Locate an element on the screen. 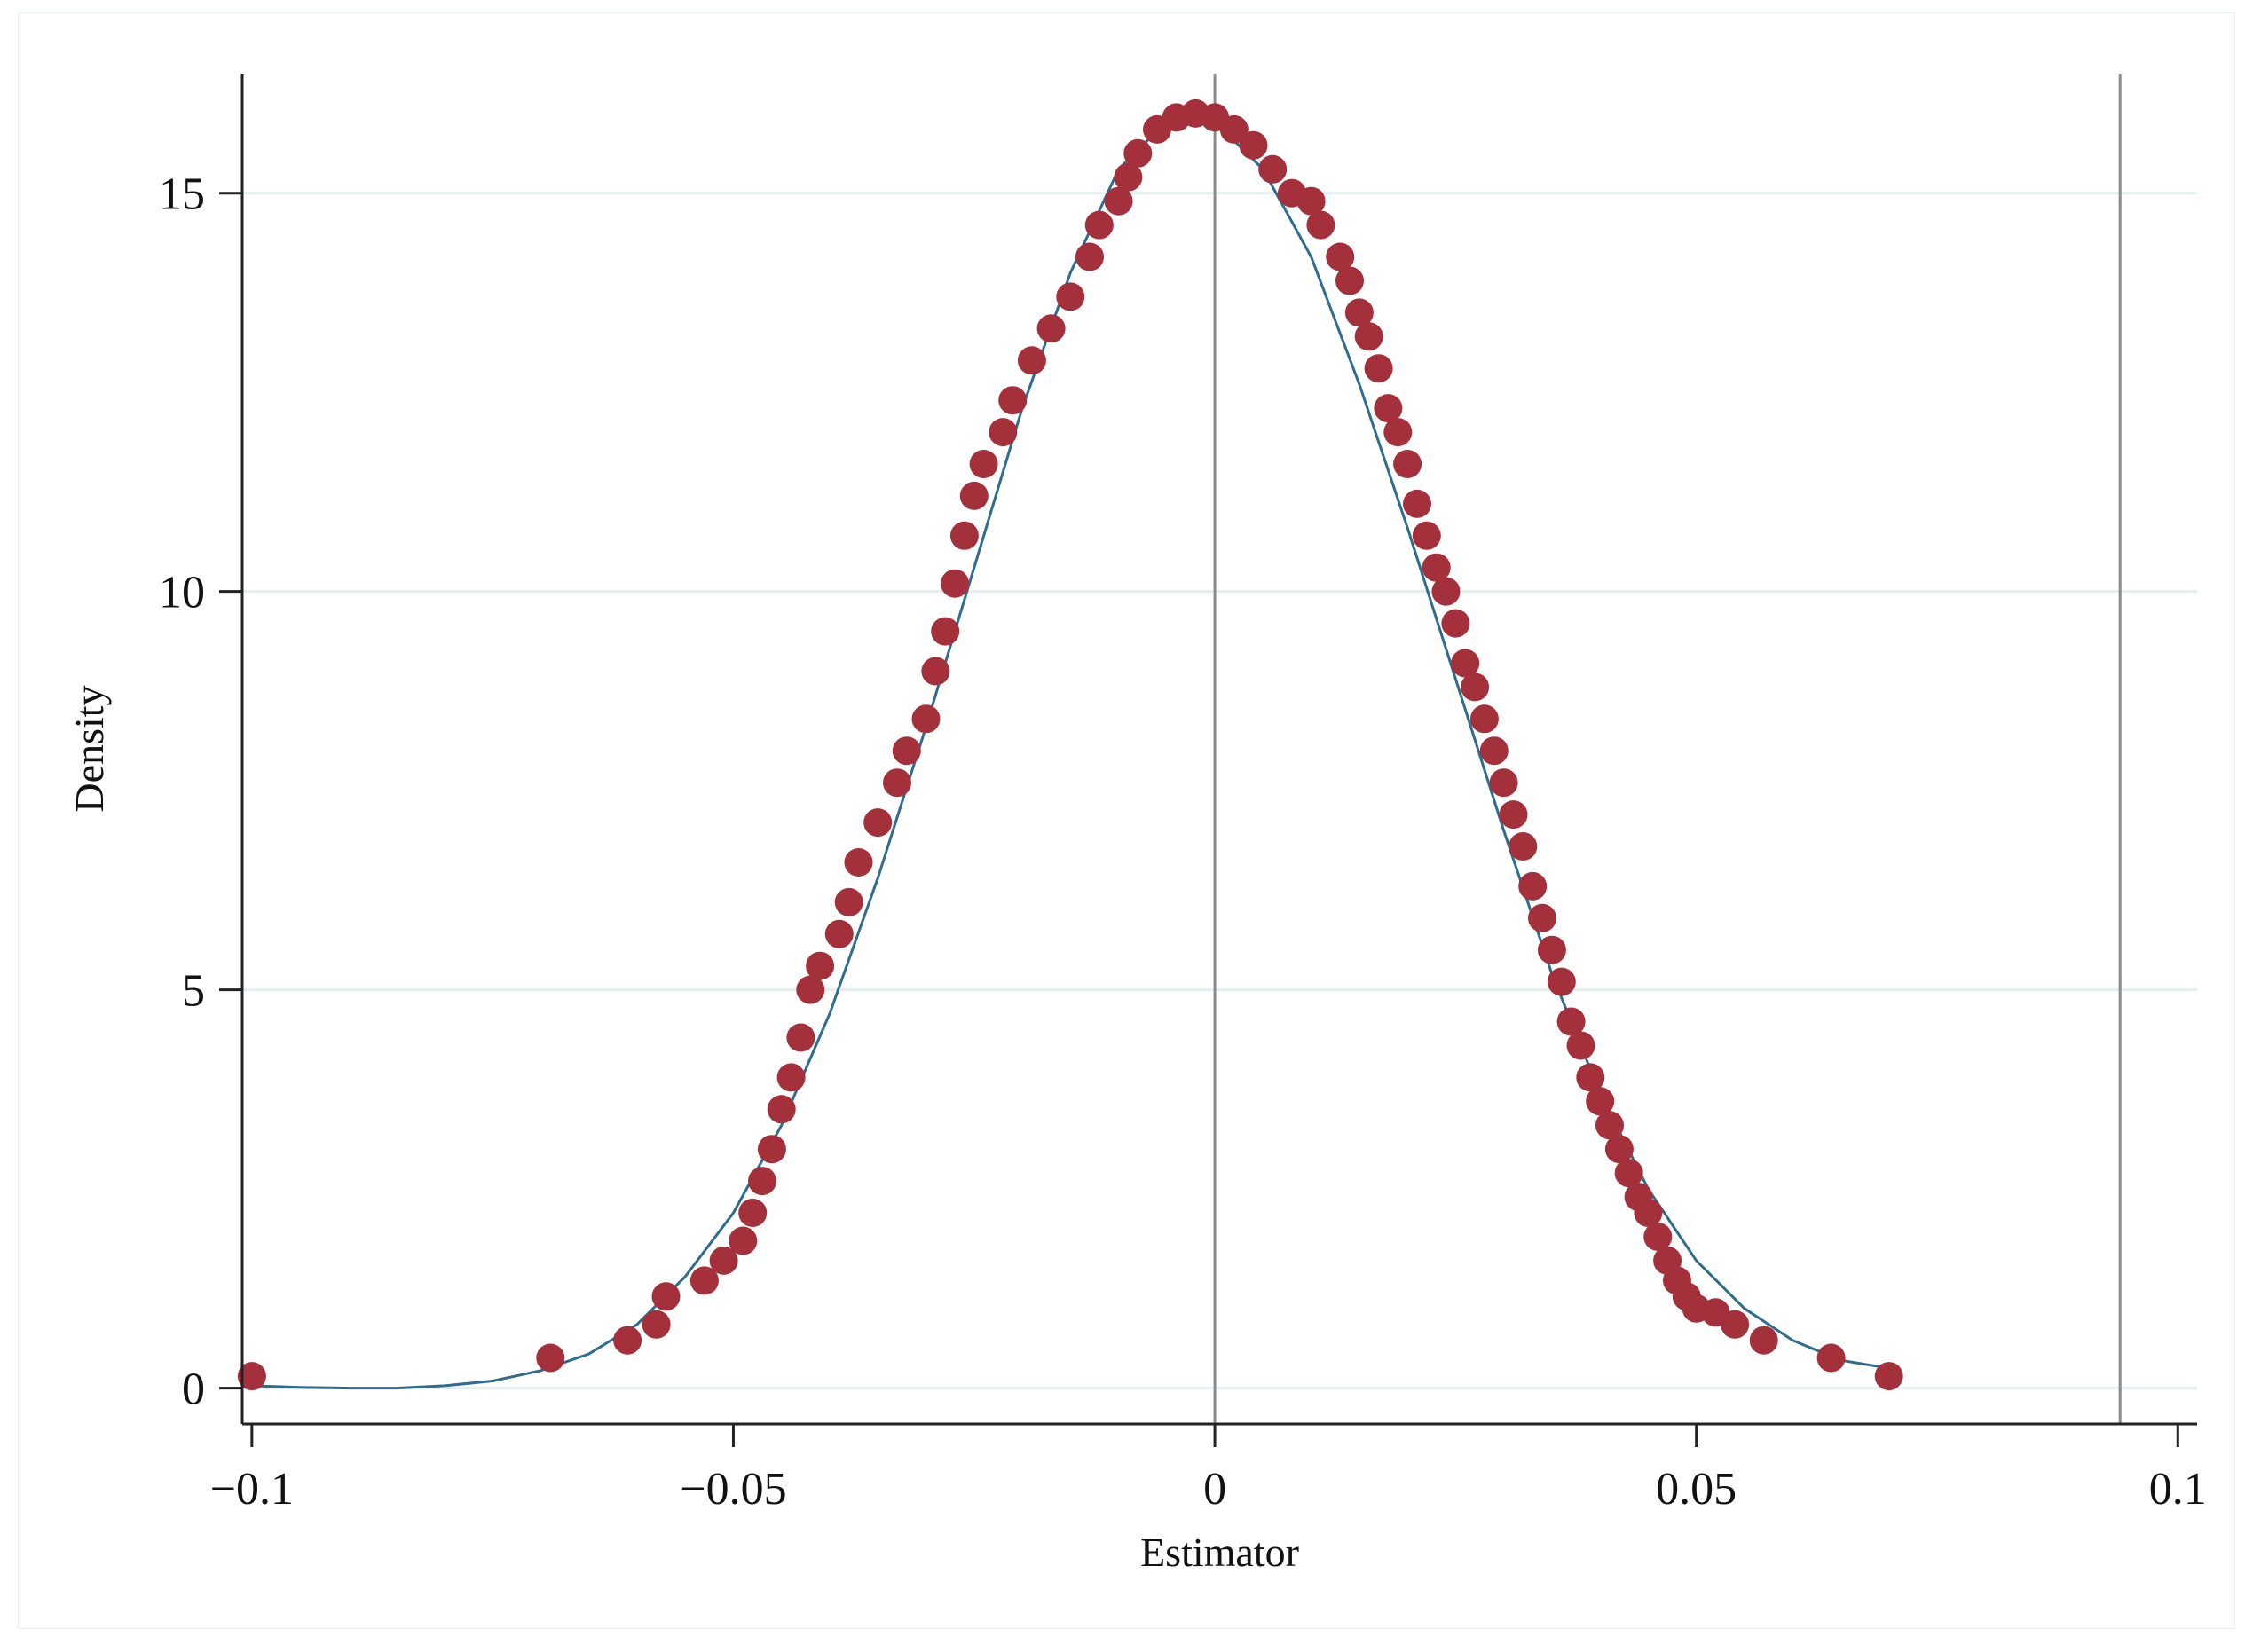 Image resolution: width=2253 pixels, height=1652 pixels. y-tick-label: 5 is located at coordinates (193, 991).